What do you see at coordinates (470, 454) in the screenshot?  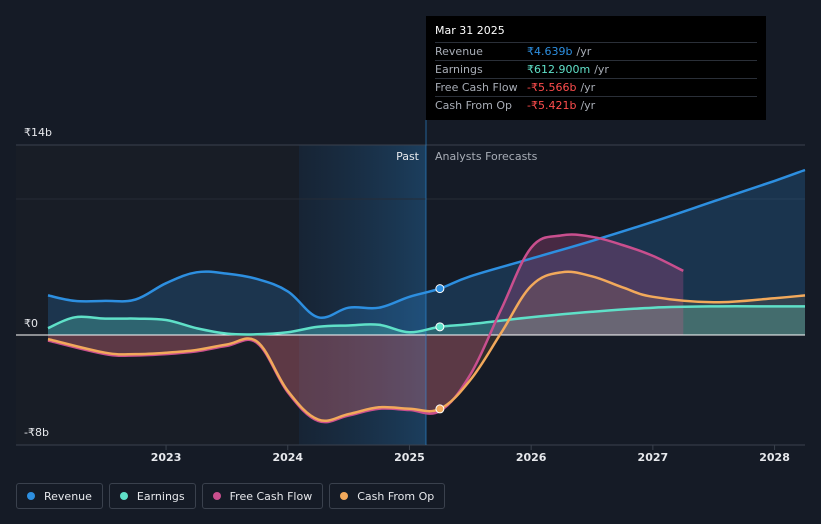 I see `x-axis-ticks: 2023 2024 2025 2026 2027 2028` at bounding box center [470, 454].